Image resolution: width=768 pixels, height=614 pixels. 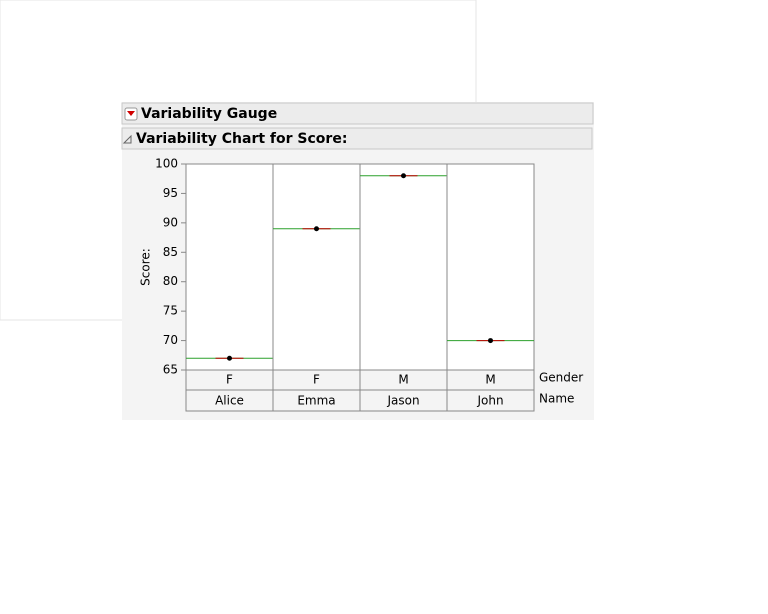 I want to click on menu-button, so click(x=131, y=114).